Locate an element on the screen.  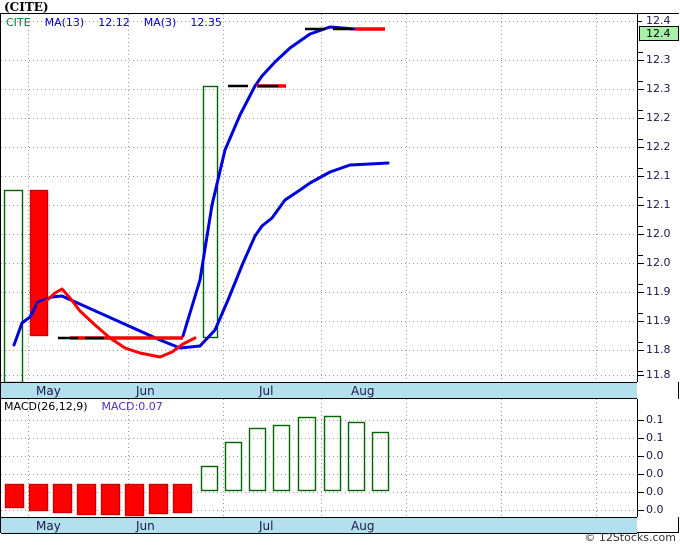
price-legend: CITE MA(13) 12.12 MA(3) 12.35 is located at coordinates (114, 22).